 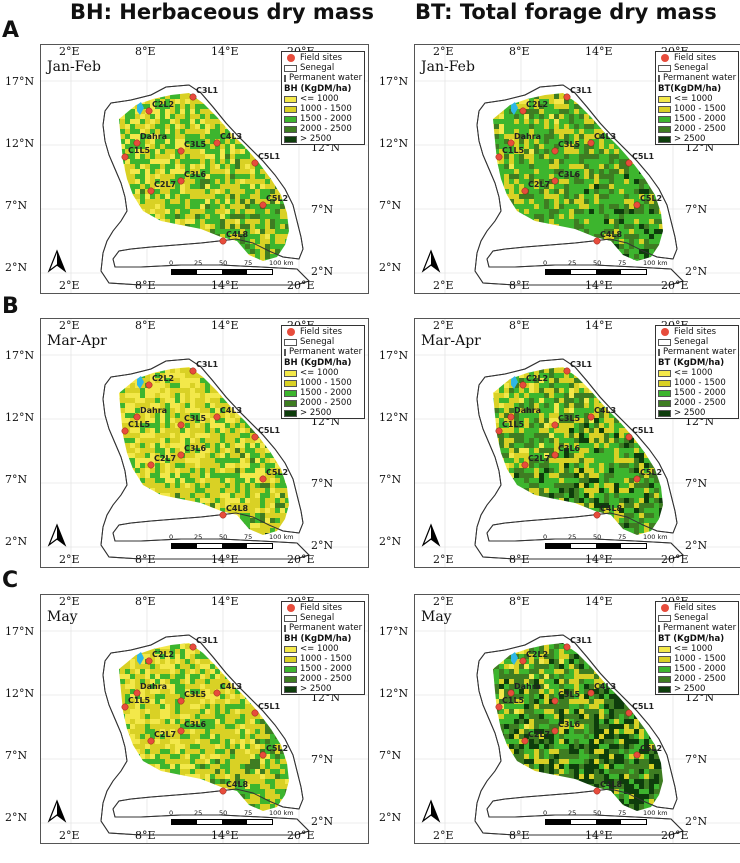 I want to click on panel-row-letter: B, so click(x=10, y=306).